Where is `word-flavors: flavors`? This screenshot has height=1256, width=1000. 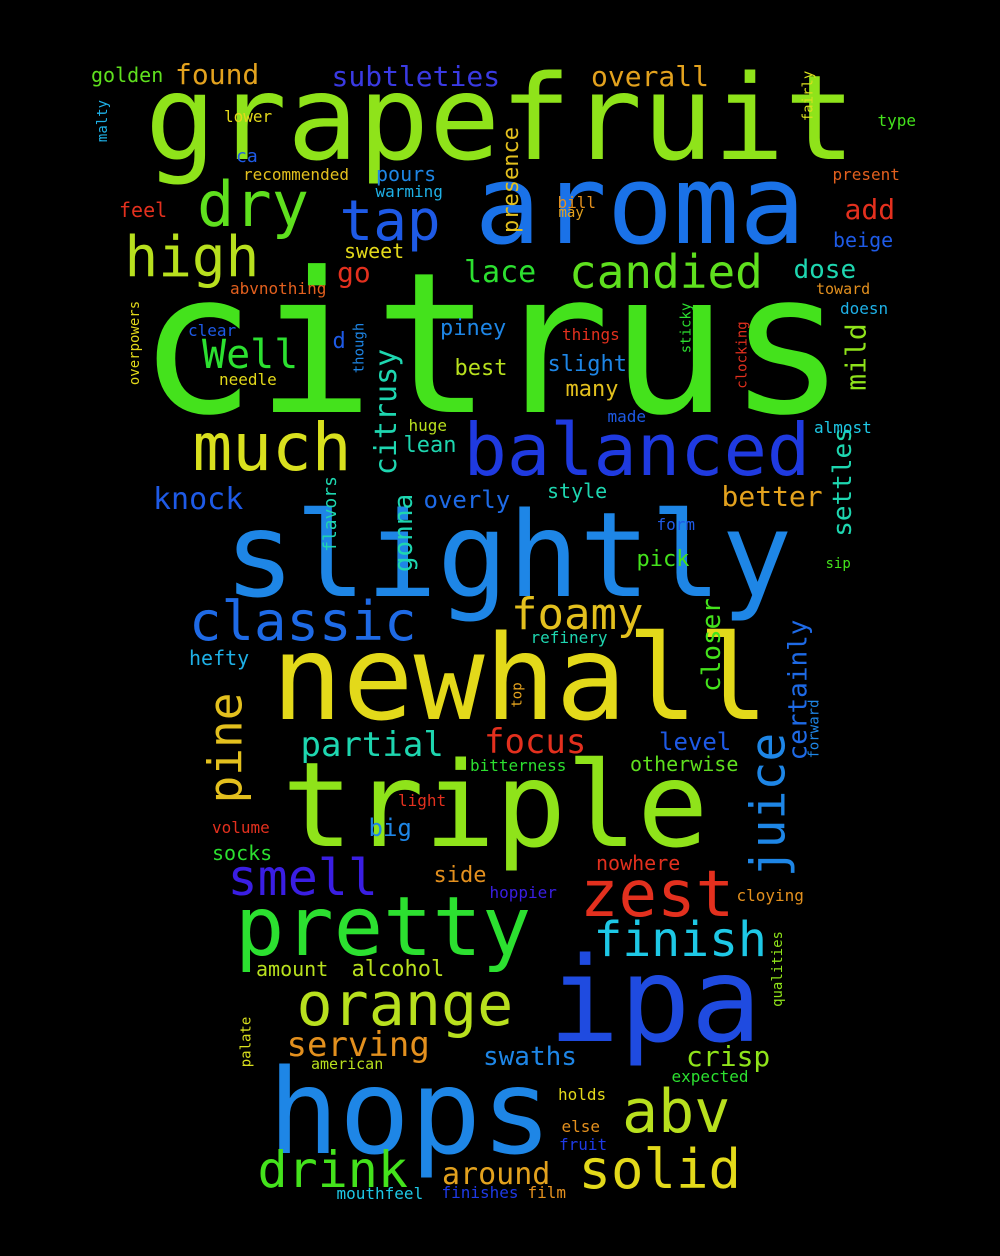 word-flavors: flavors is located at coordinates (330, 514).